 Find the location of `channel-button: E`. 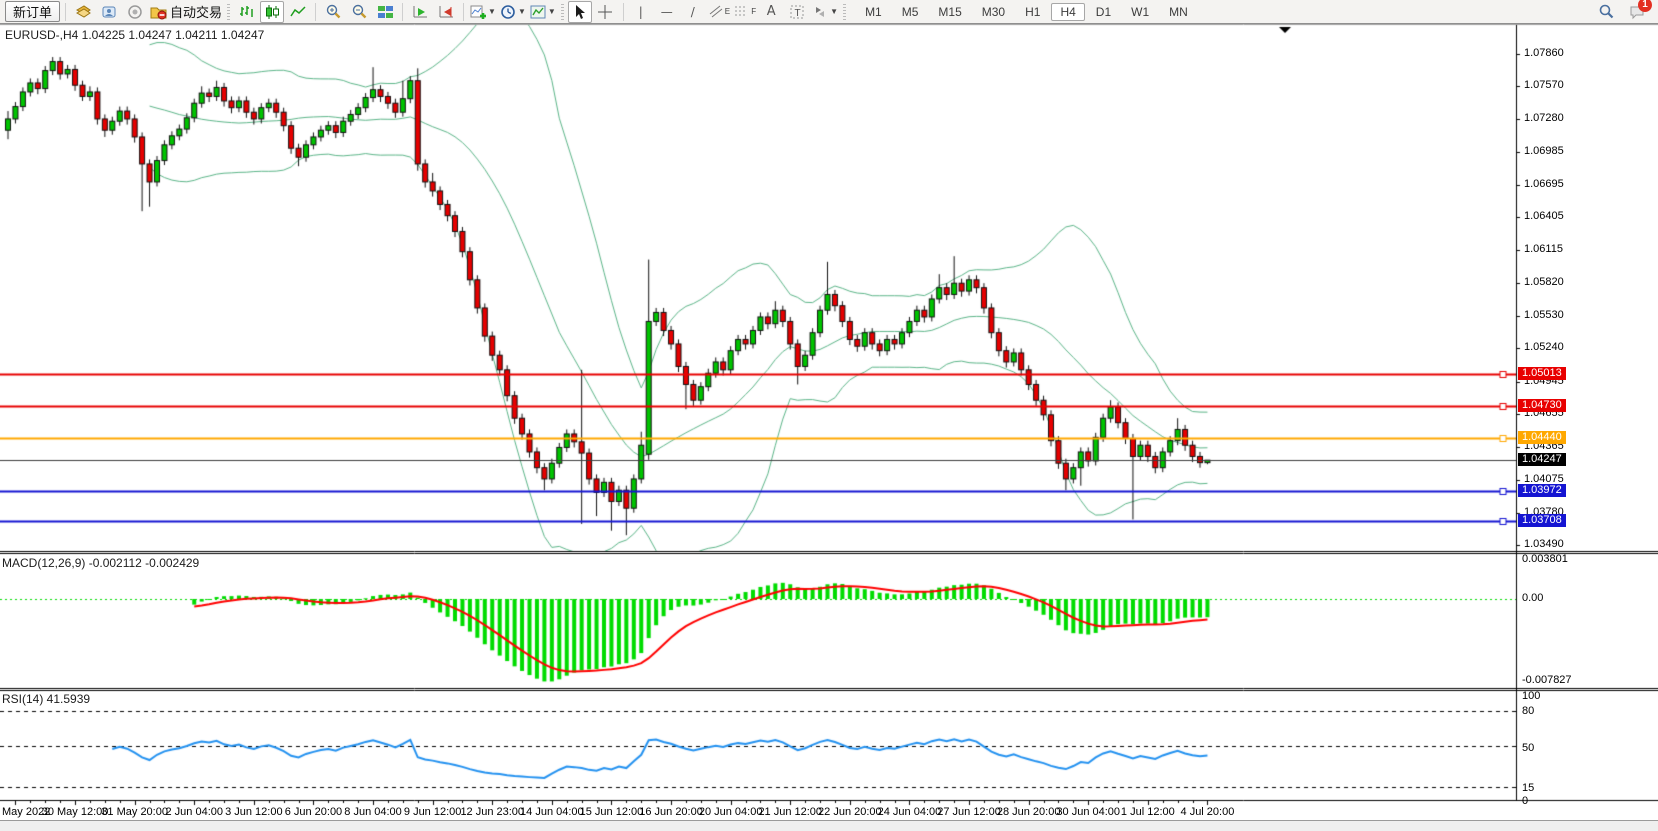

channel-button: E is located at coordinates (719, 12).